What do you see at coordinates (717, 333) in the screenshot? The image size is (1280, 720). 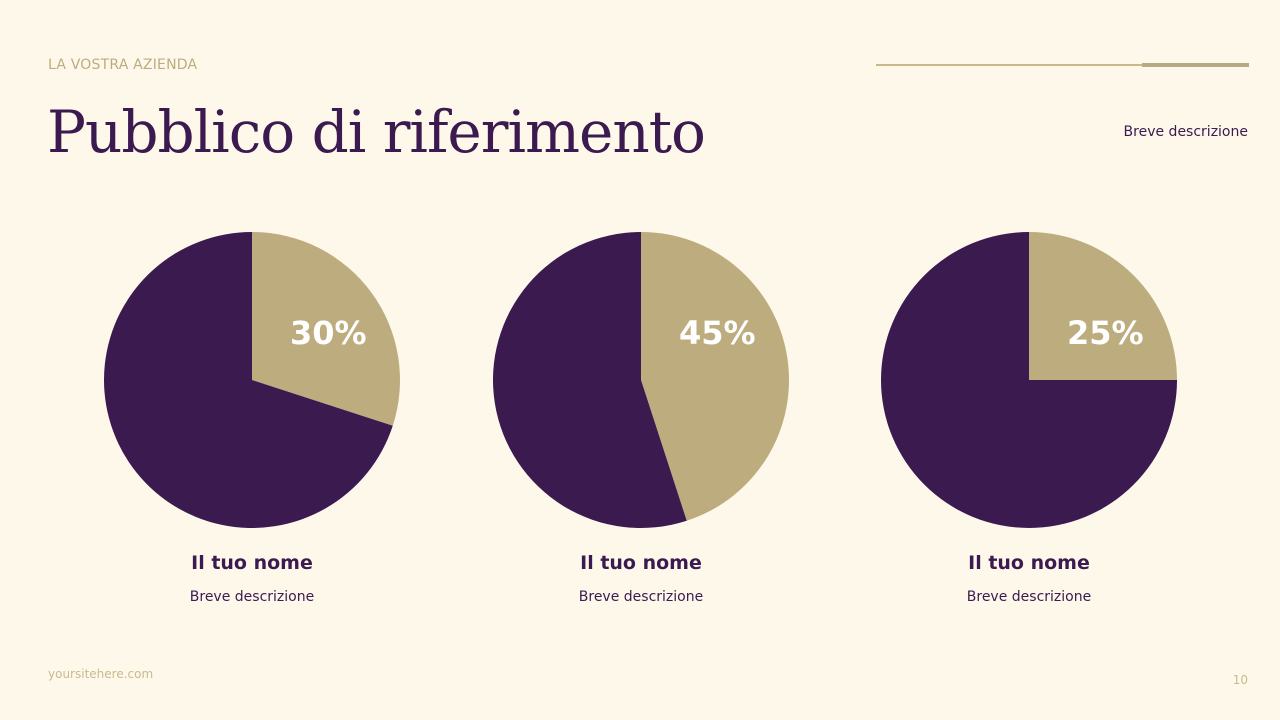 I see `pie-percent-label: 45%` at bounding box center [717, 333].